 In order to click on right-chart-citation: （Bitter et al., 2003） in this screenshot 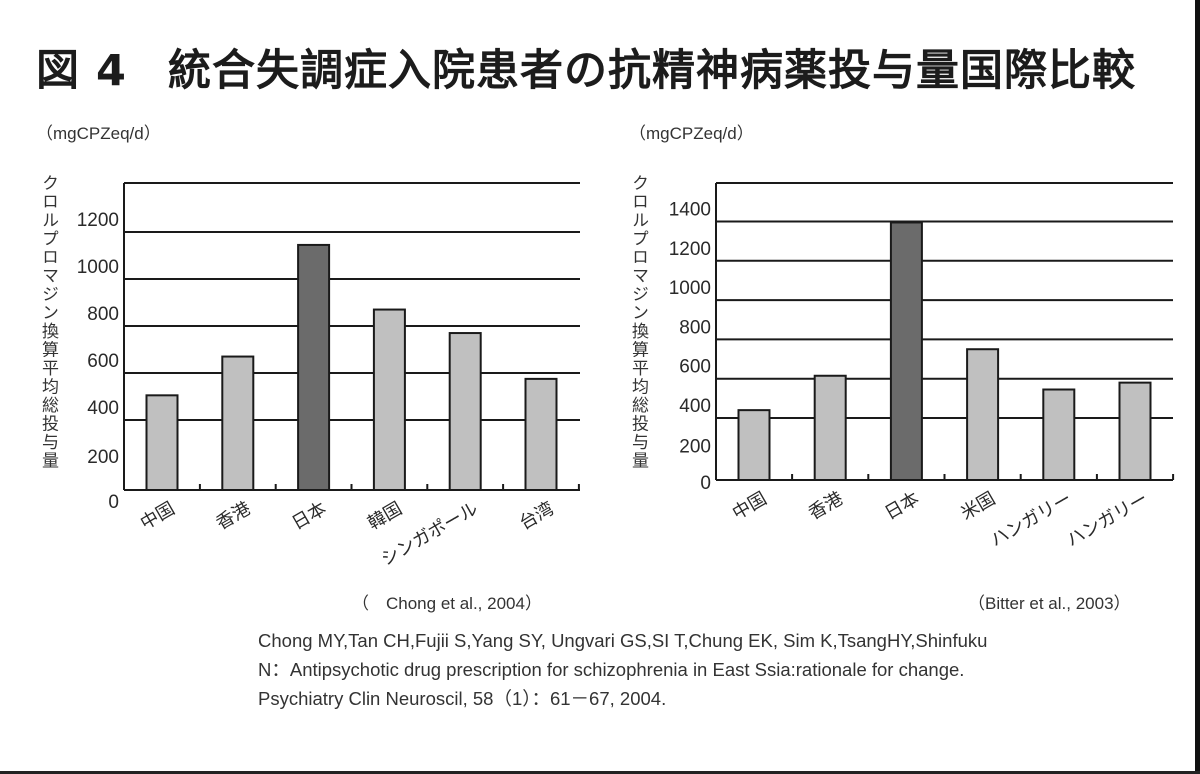, I will do `click(1049, 603)`.